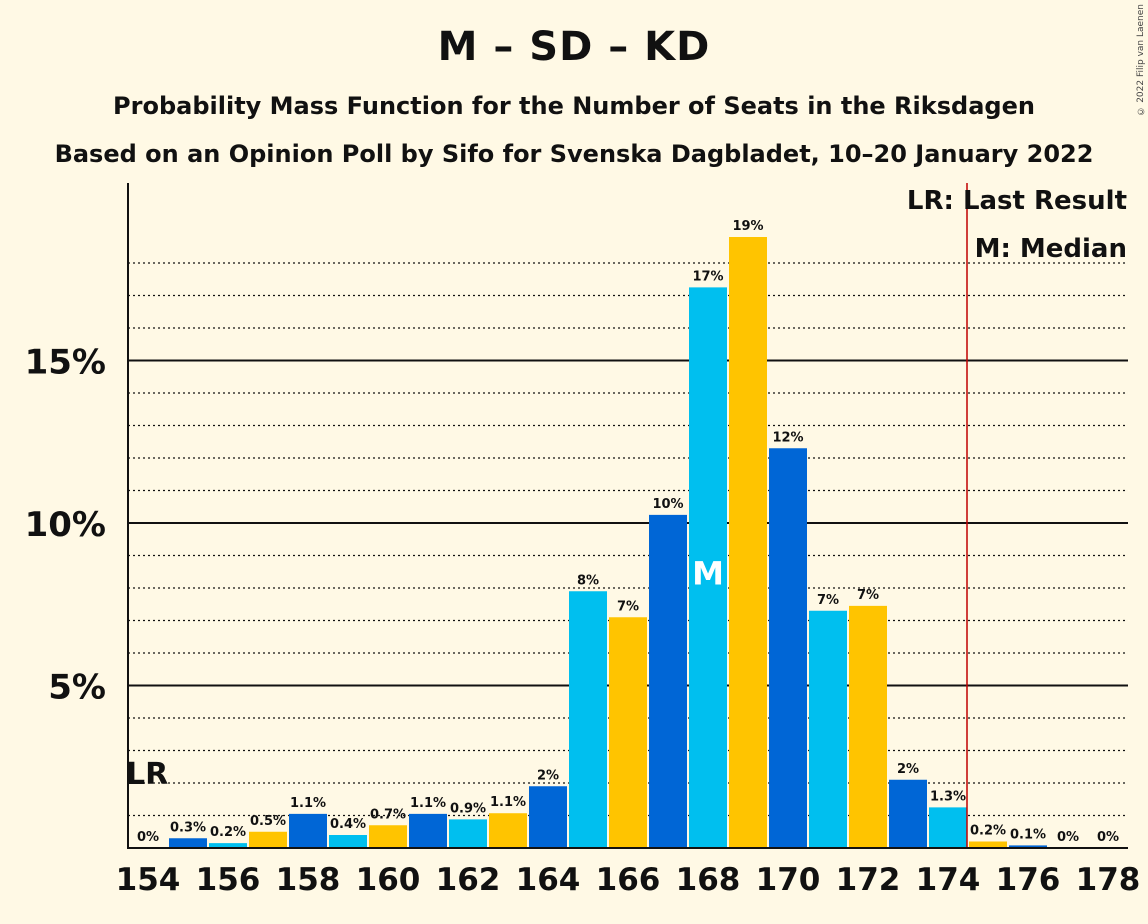 The width and height of the screenshot is (1148, 924). What do you see at coordinates (1108, 880) in the screenshot?
I see `x-tick-label: 178` at bounding box center [1108, 880].